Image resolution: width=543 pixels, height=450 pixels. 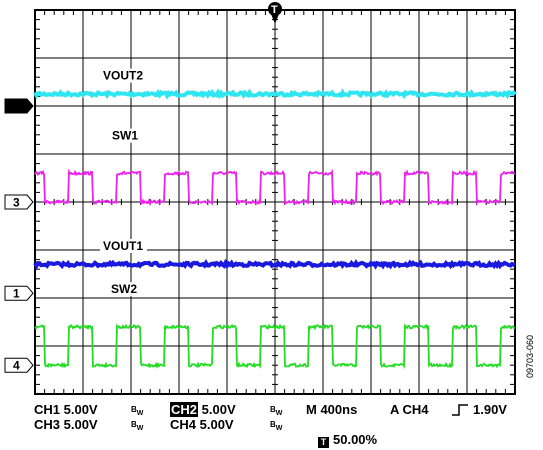 I want to click on ch1-bandwidth-limit: BW, so click(x=137, y=411).